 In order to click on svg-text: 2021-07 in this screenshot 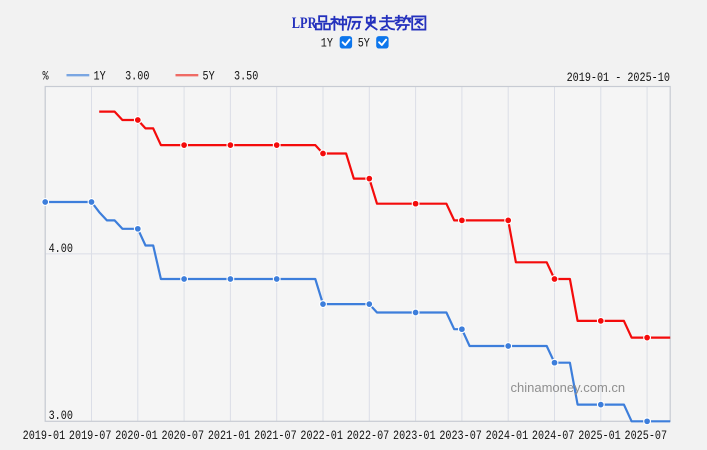, I will do `click(275, 436)`.